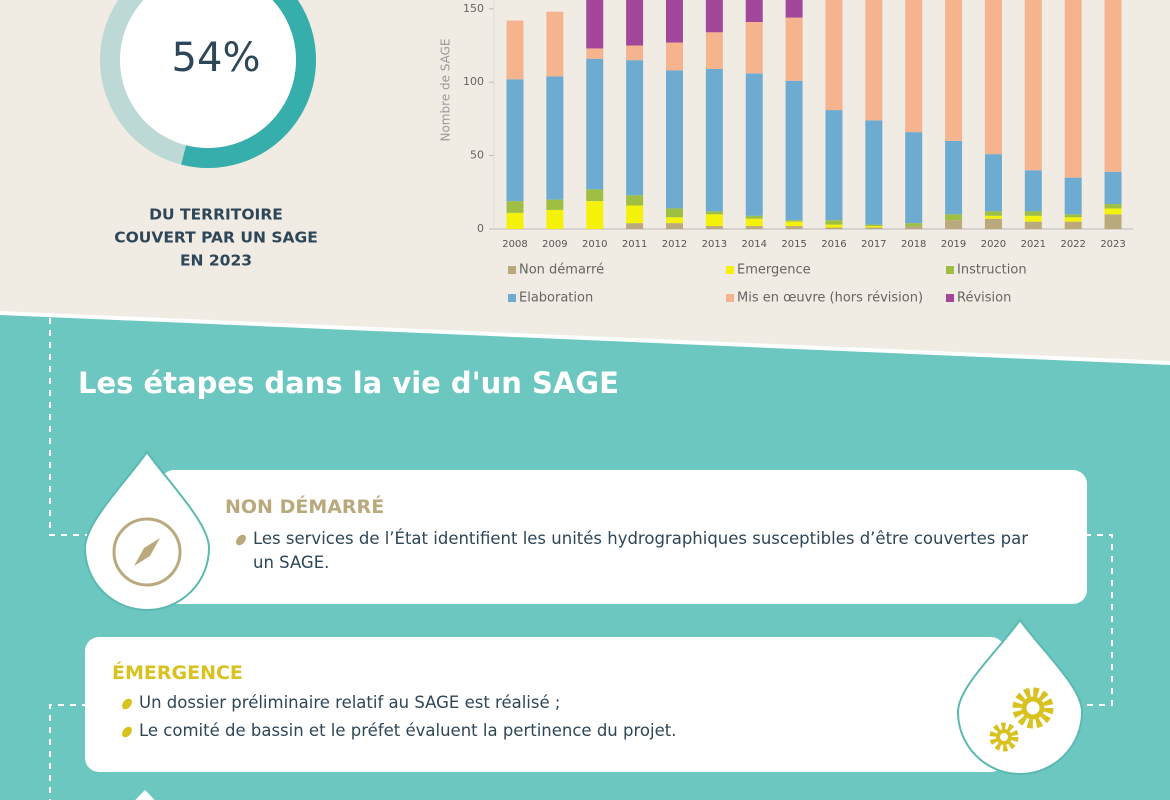 The image size is (1170, 800). I want to click on x-tick-label: 2018, so click(913, 244).